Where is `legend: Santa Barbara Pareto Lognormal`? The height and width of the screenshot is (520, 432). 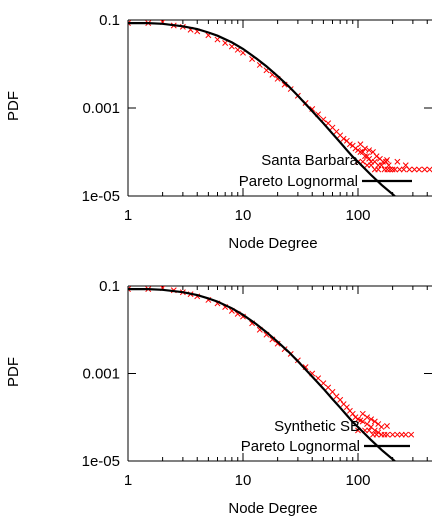
legend: Santa Barbara Pareto Lognormal is located at coordinates (325, 171).